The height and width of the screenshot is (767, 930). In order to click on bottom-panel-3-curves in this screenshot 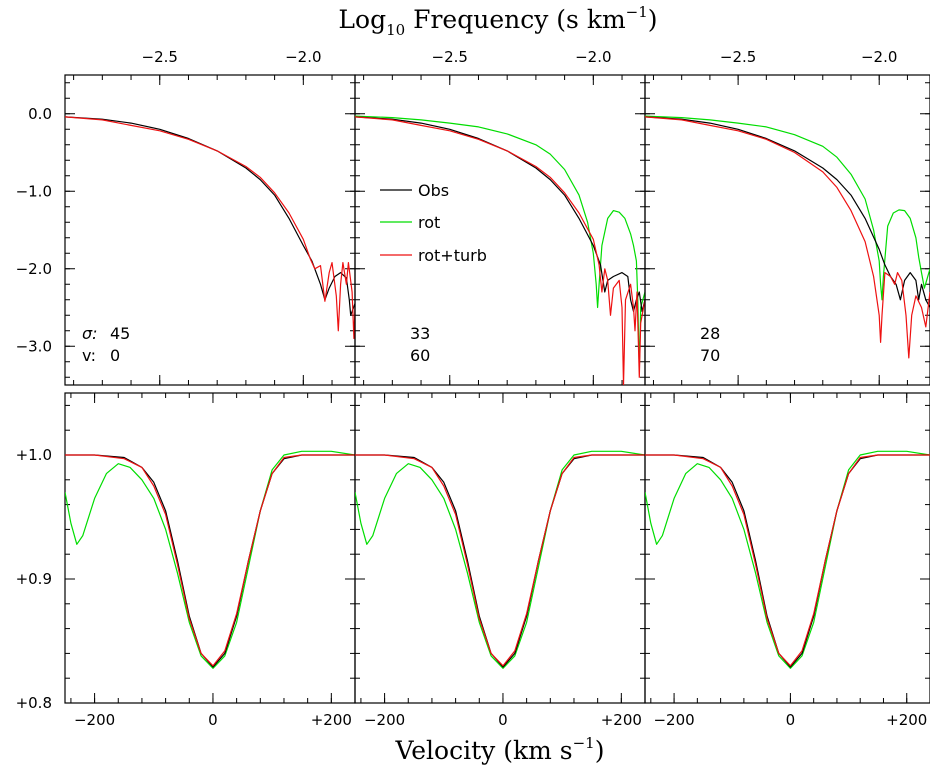, I will do `click(787, 559)`.